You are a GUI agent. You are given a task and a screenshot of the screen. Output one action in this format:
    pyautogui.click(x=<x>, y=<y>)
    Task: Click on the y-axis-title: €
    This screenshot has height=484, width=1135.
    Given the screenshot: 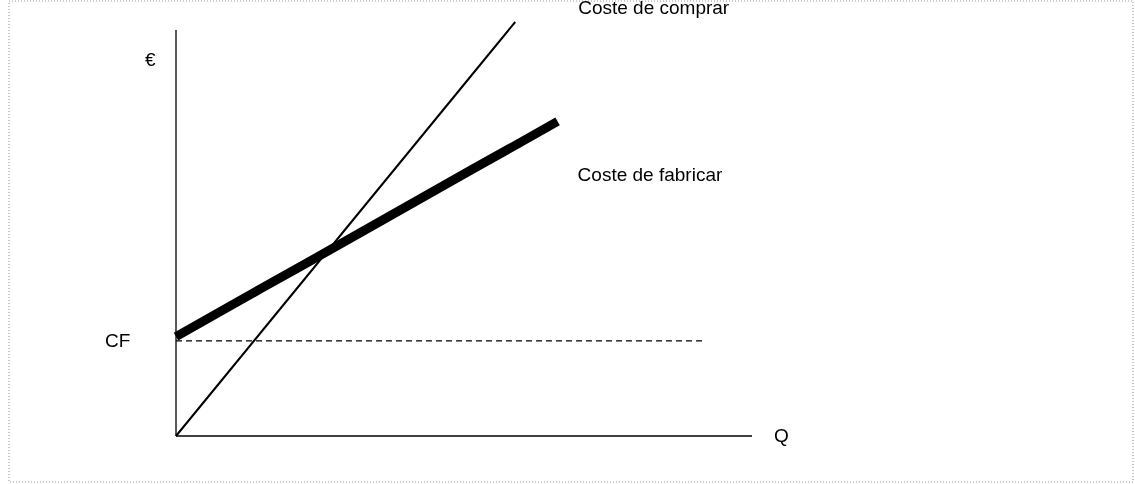 What is the action you would take?
    pyautogui.click(x=150, y=59)
    